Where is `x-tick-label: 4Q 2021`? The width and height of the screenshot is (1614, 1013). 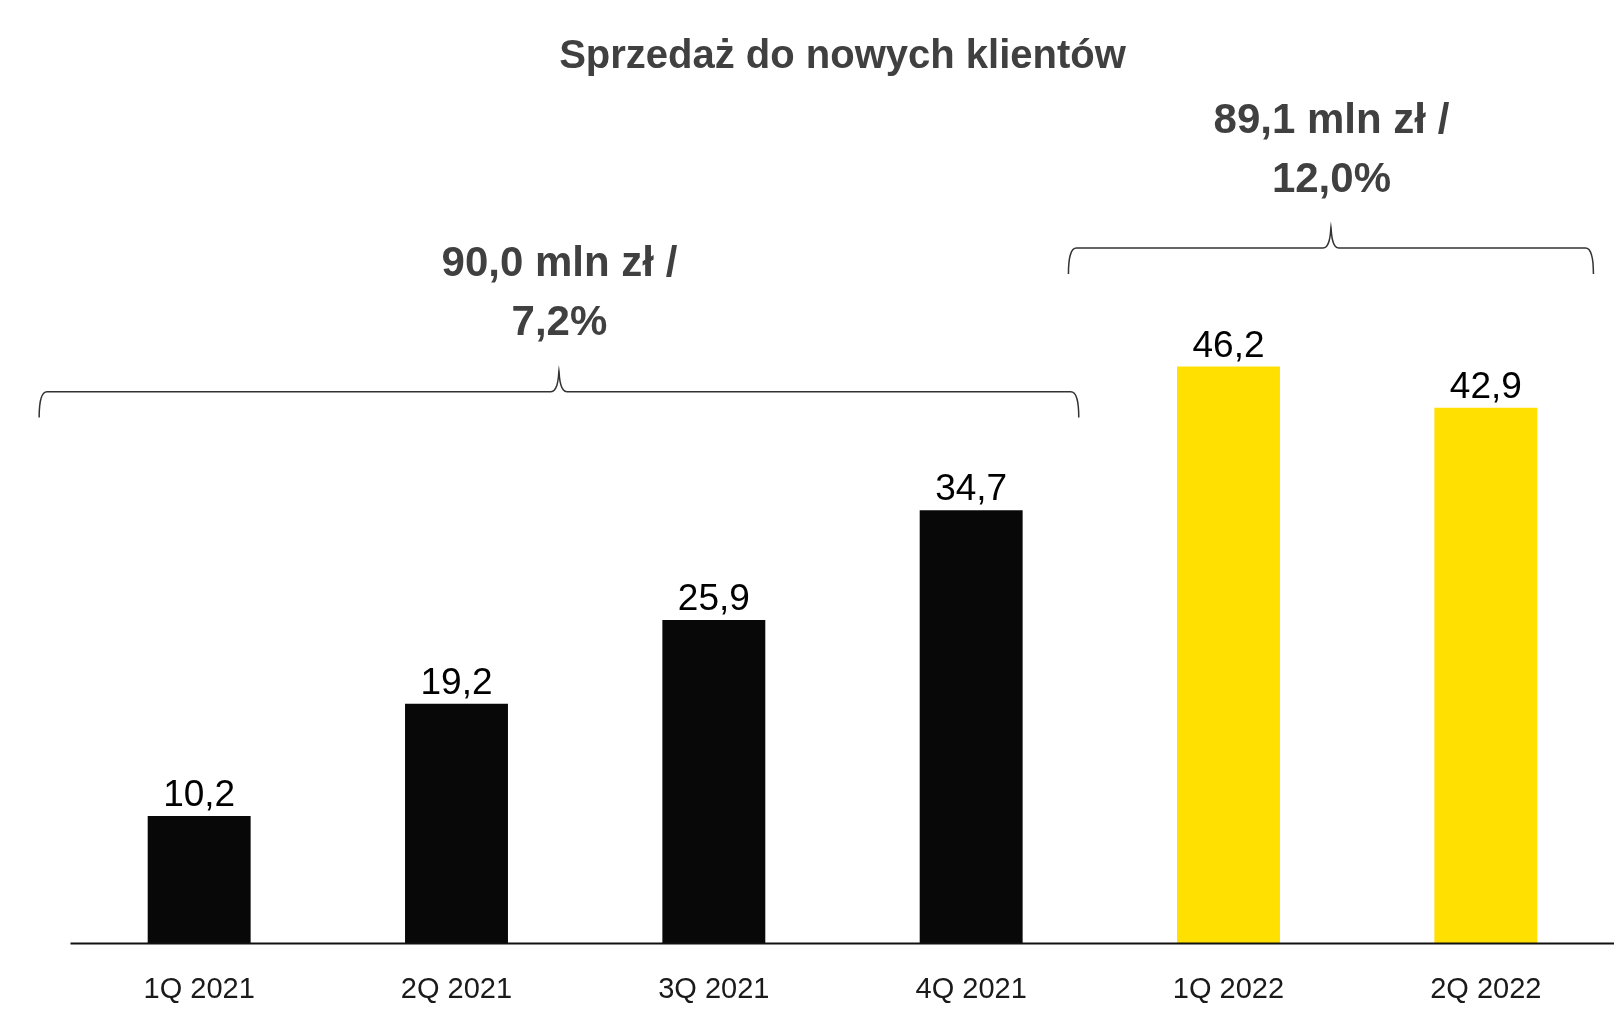 x-tick-label: 4Q 2021 is located at coordinates (971, 987).